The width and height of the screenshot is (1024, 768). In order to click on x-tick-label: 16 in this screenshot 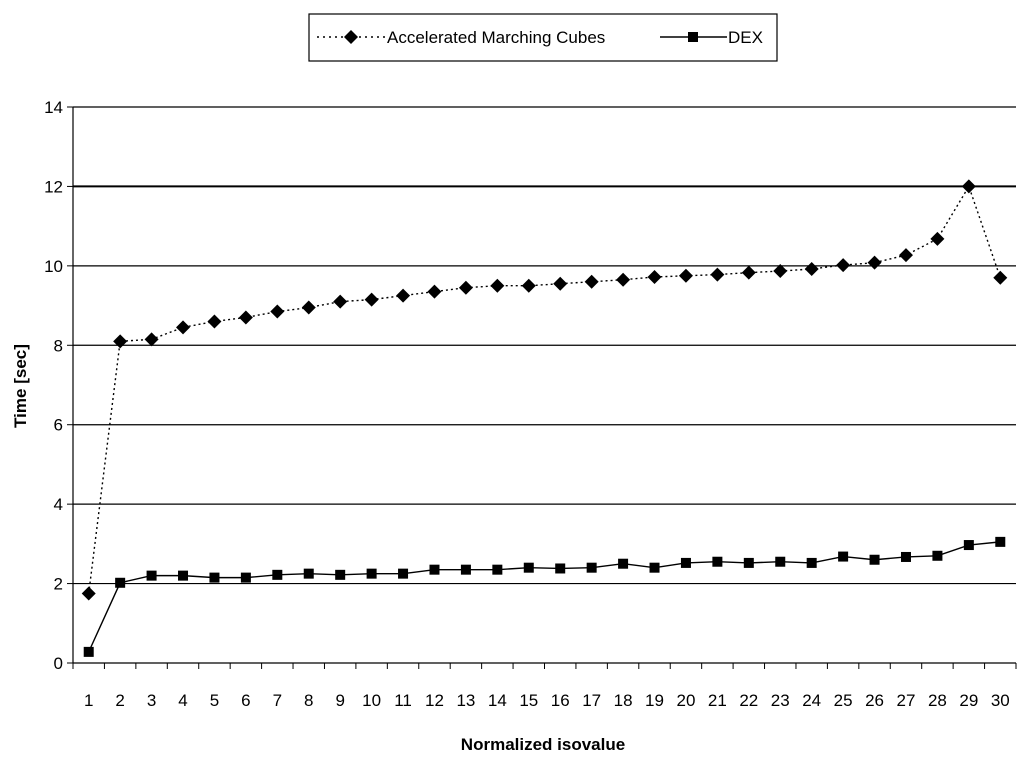, I will do `click(560, 700)`.